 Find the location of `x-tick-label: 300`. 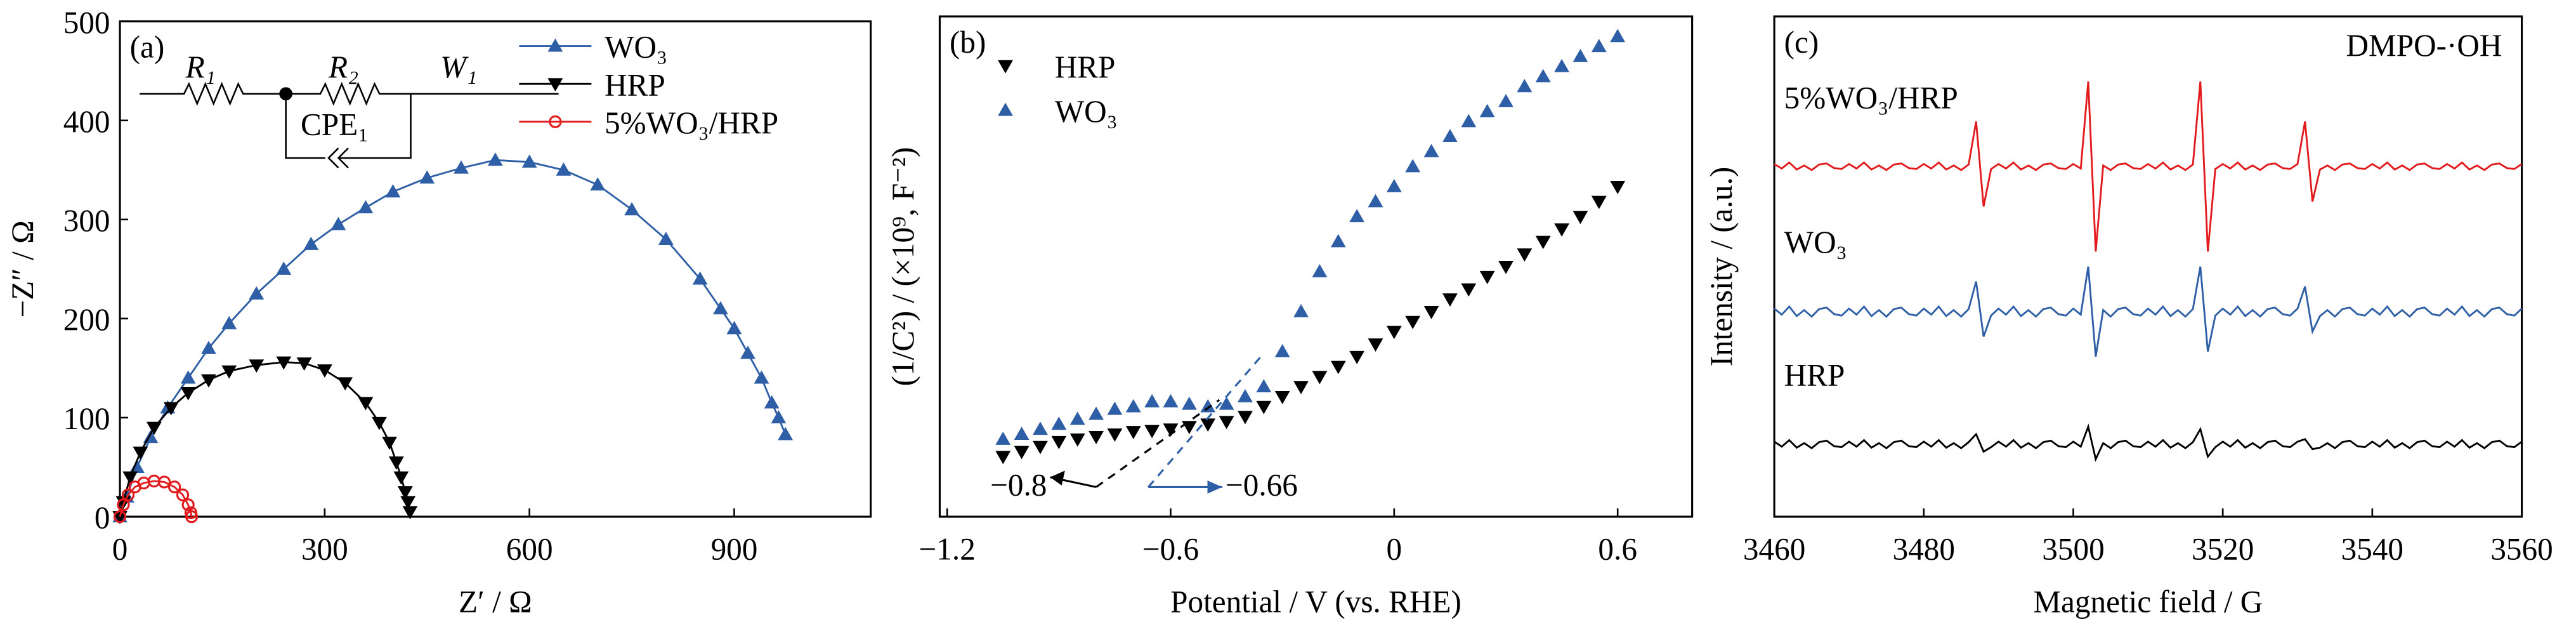

x-tick-label: 300 is located at coordinates (325, 548).